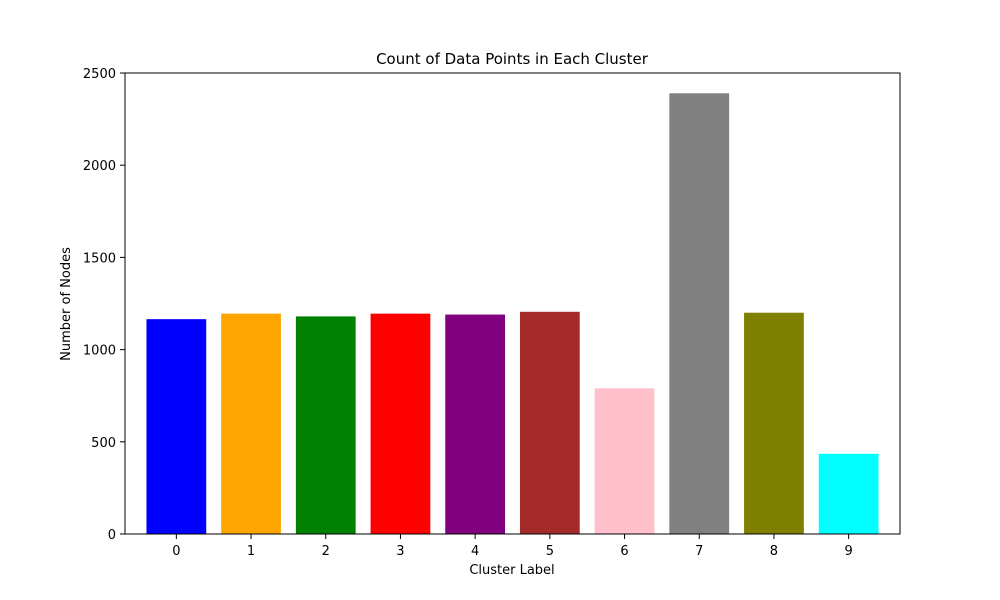 Image resolution: width=1000 pixels, height=600 pixels. What do you see at coordinates (475, 551) in the screenshot?
I see `x-tick-label: 4` at bounding box center [475, 551].